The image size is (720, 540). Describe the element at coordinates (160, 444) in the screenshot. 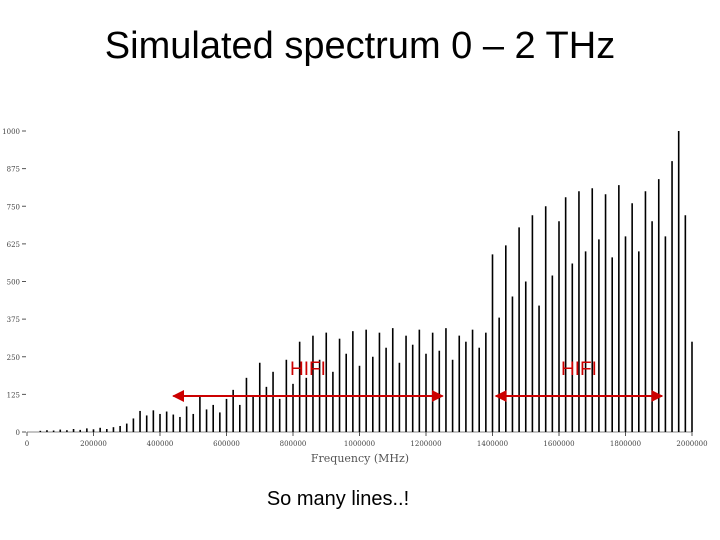

I see `x-tick-label: 400000` at that location.